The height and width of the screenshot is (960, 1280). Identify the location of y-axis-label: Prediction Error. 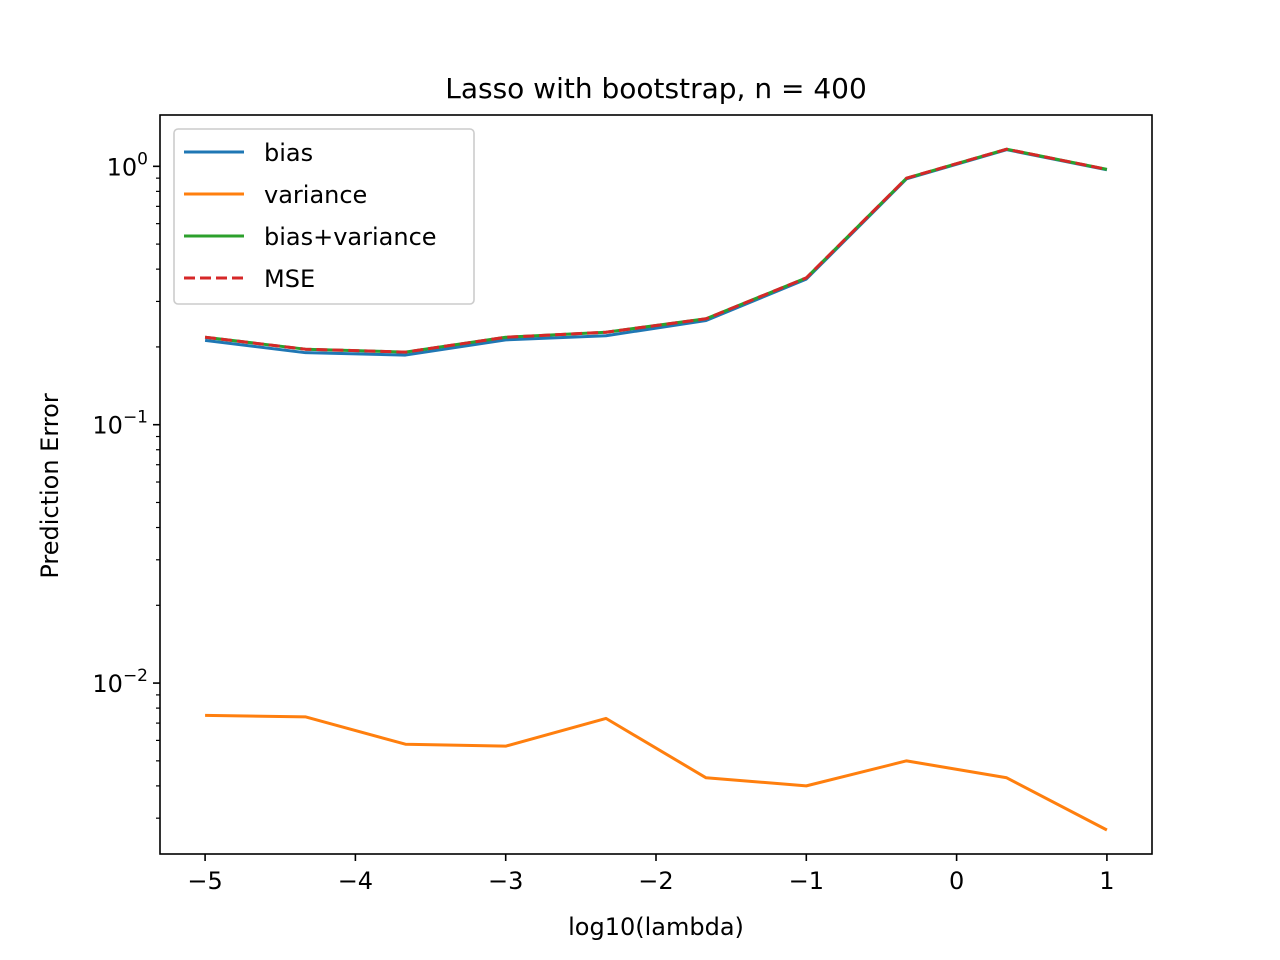
(50, 485).